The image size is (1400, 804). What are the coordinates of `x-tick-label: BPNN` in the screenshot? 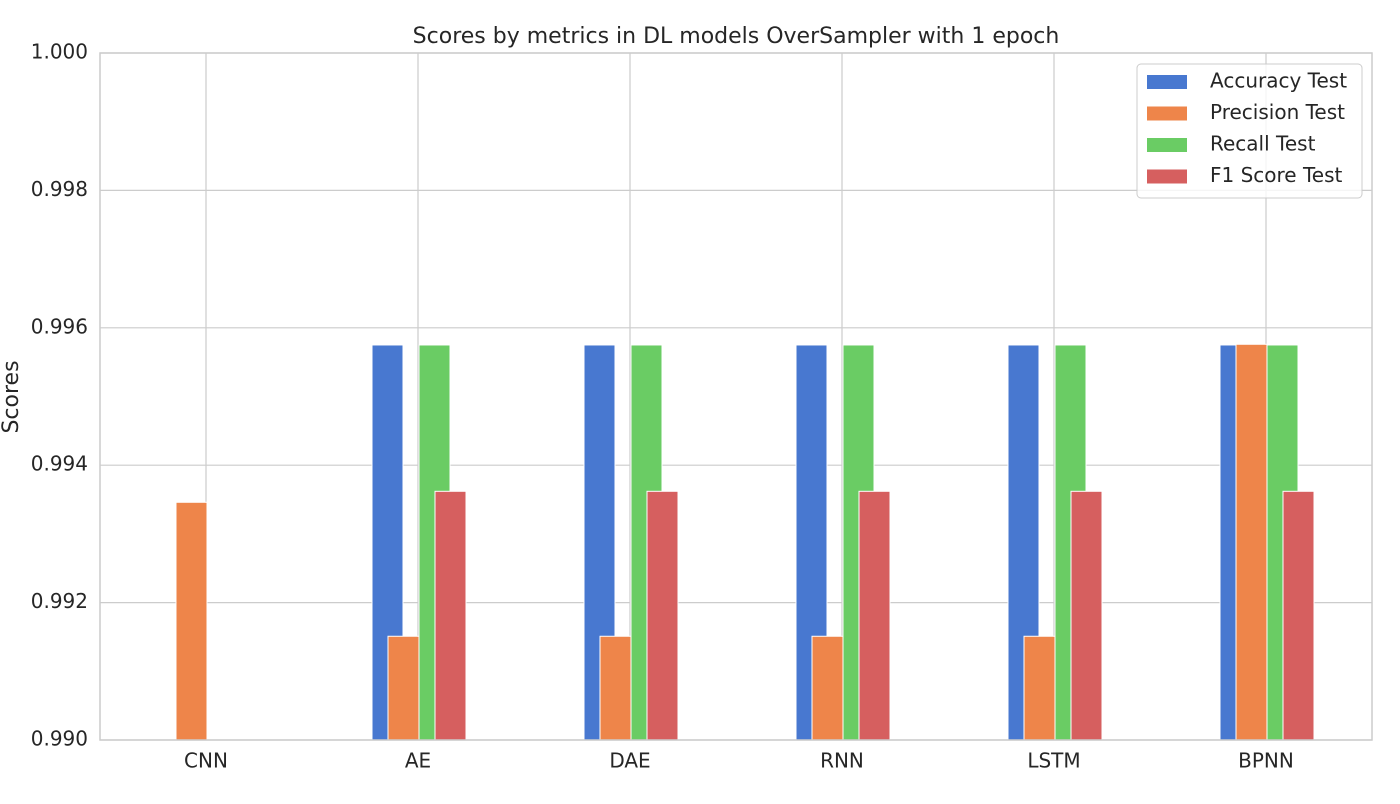 It's located at (1266, 761).